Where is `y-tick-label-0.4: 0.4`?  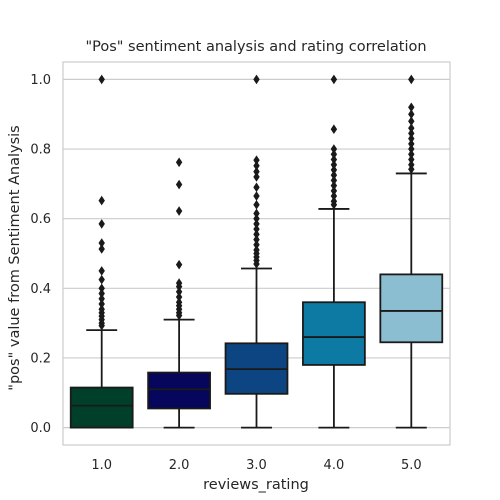 y-tick-label-0.4: 0.4 is located at coordinates (40, 289).